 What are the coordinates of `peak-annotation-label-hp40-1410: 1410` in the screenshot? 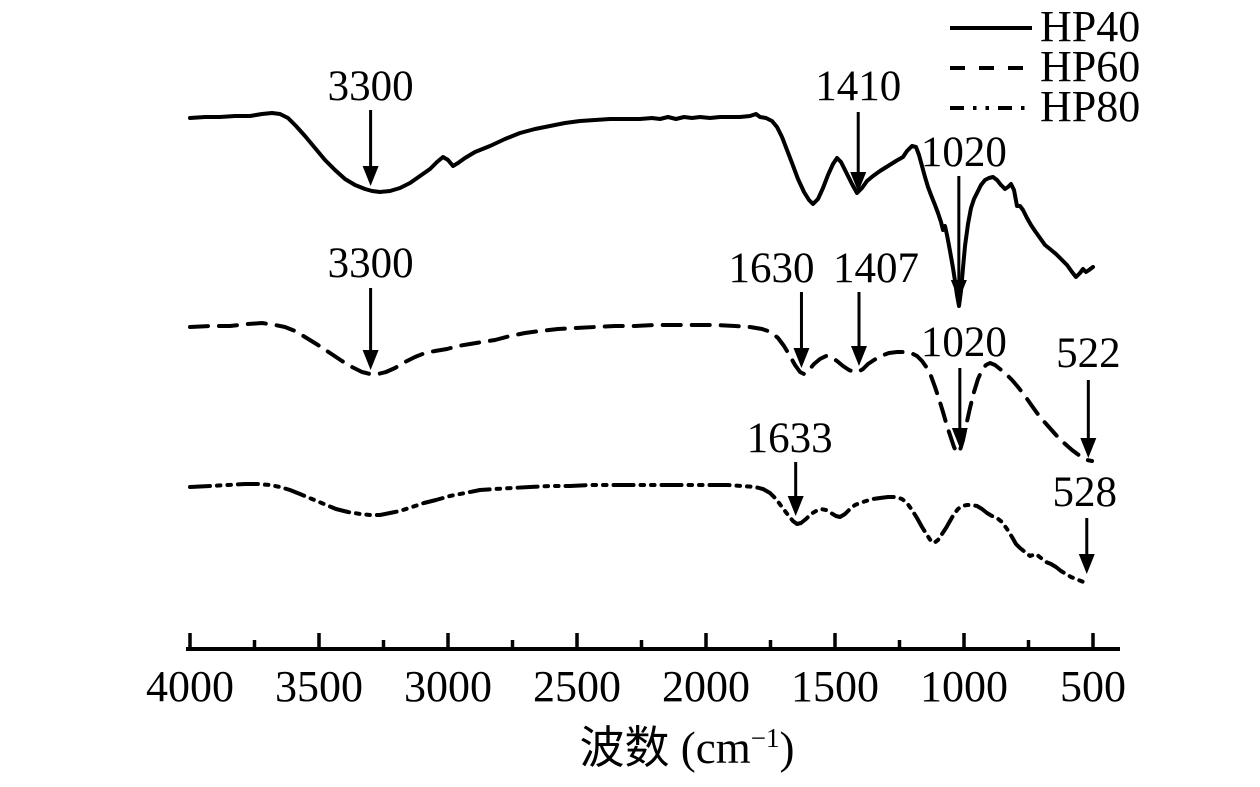 It's located at (858, 86).